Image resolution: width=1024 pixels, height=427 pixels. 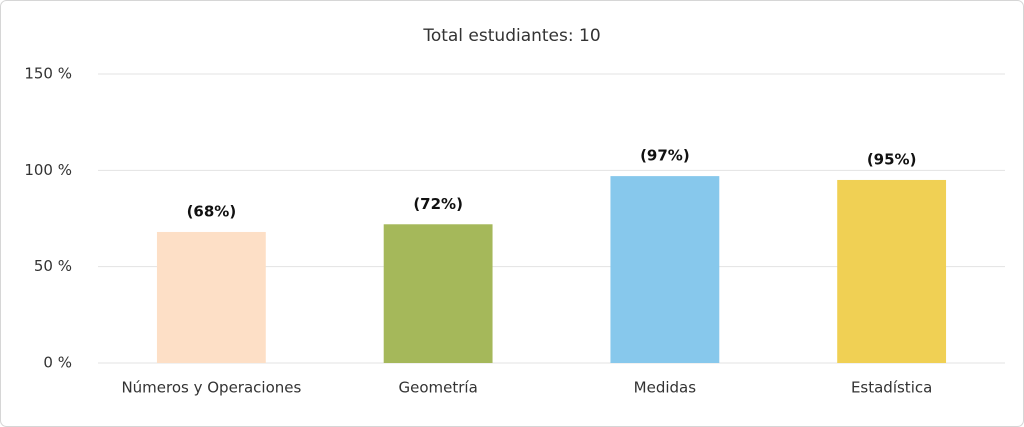 I want to click on x-tick-label: Números y Operaciones, so click(x=211, y=388).